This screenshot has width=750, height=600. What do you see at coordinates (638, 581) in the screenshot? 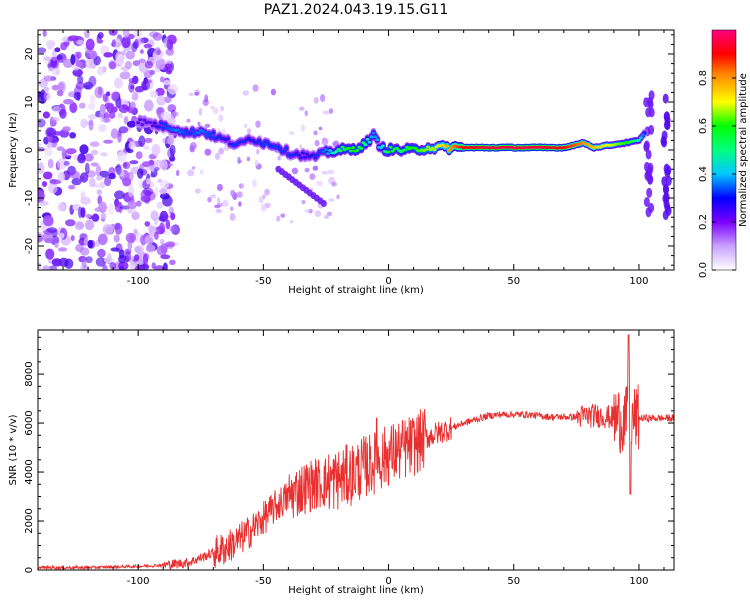
I see `x-tick-label: 100` at bounding box center [638, 581].